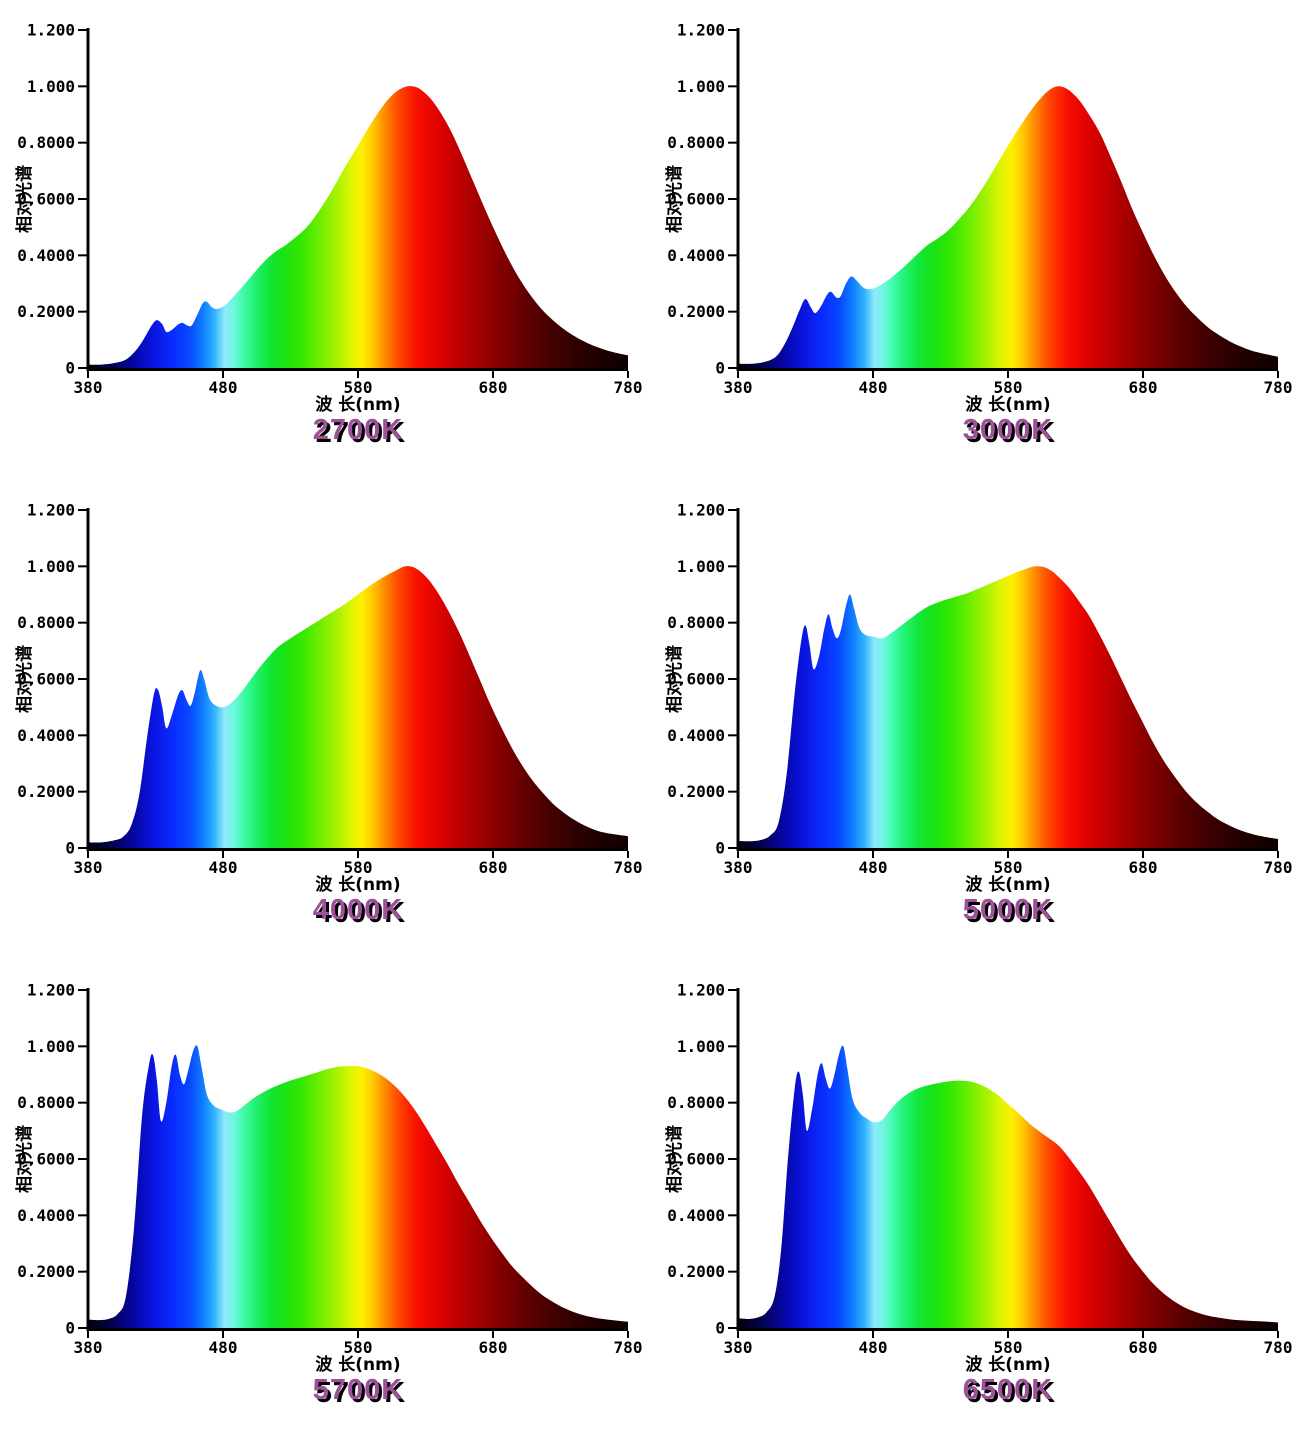 Image resolution: width=1300 pixels, height=1440 pixels. Describe the element at coordinates (1008, 1390) in the screenshot. I see `chart-title-6500k: 6500K` at that location.